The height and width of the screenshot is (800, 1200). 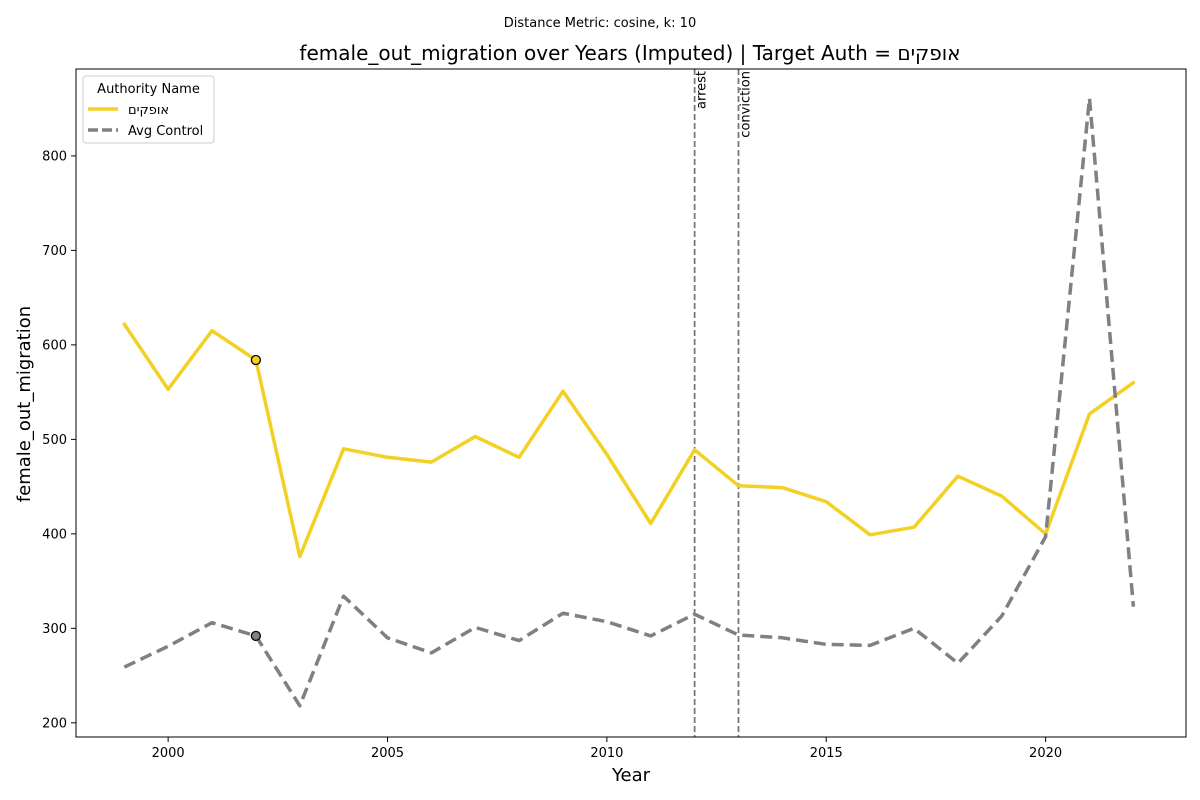 I want to click on event-label-conviction: conviction, so click(x=745, y=104).